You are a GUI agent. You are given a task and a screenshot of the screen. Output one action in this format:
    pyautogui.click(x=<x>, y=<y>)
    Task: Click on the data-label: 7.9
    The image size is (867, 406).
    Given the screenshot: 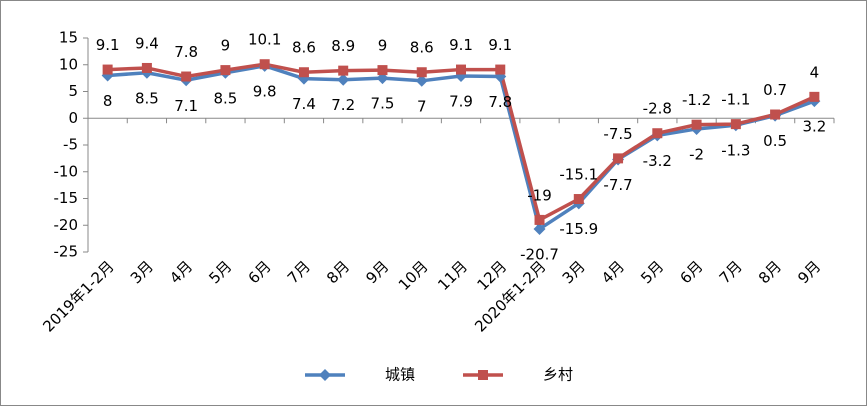 What is the action you would take?
    pyautogui.click(x=461, y=101)
    